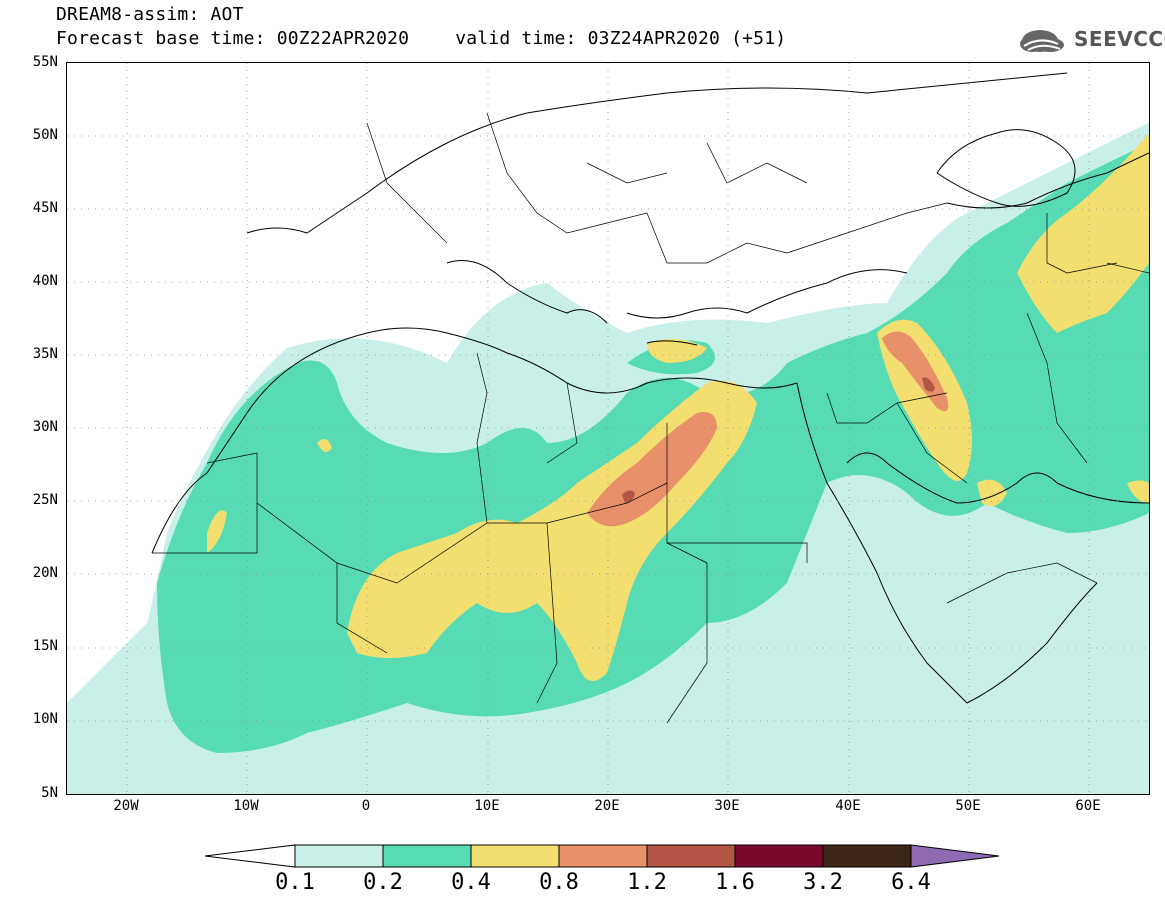 Image resolution: width=1165 pixels, height=905 pixels. What do you see at coordinates (621, 38) in the screenshot?
I see `valid-time: valid time: 03Z24APR2020 (+51)` at bounding box center [621, 38].